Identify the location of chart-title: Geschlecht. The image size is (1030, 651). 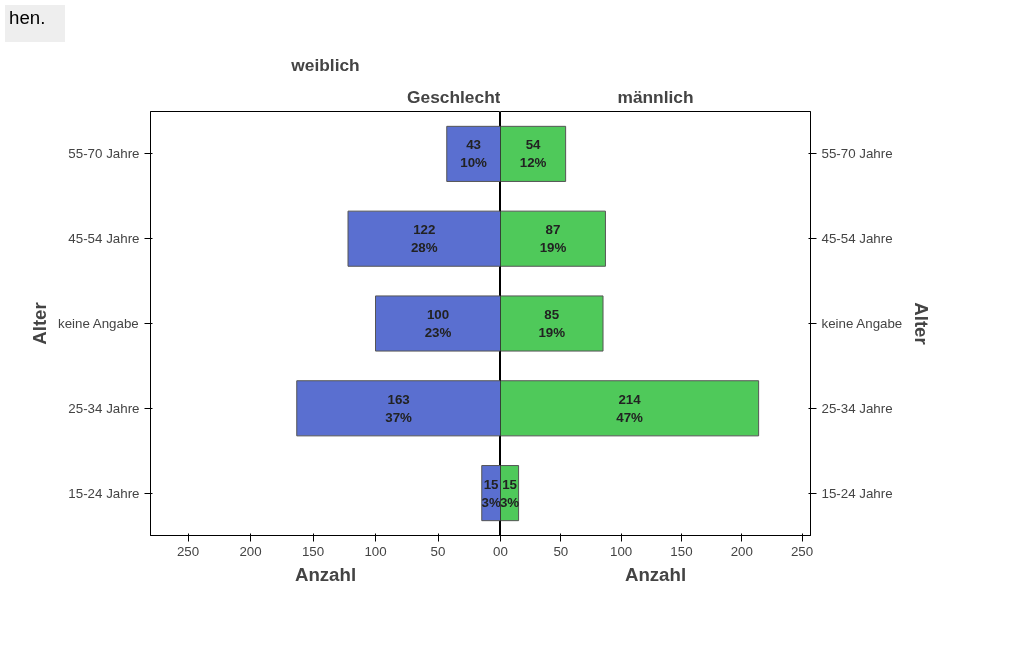
(454, 96).